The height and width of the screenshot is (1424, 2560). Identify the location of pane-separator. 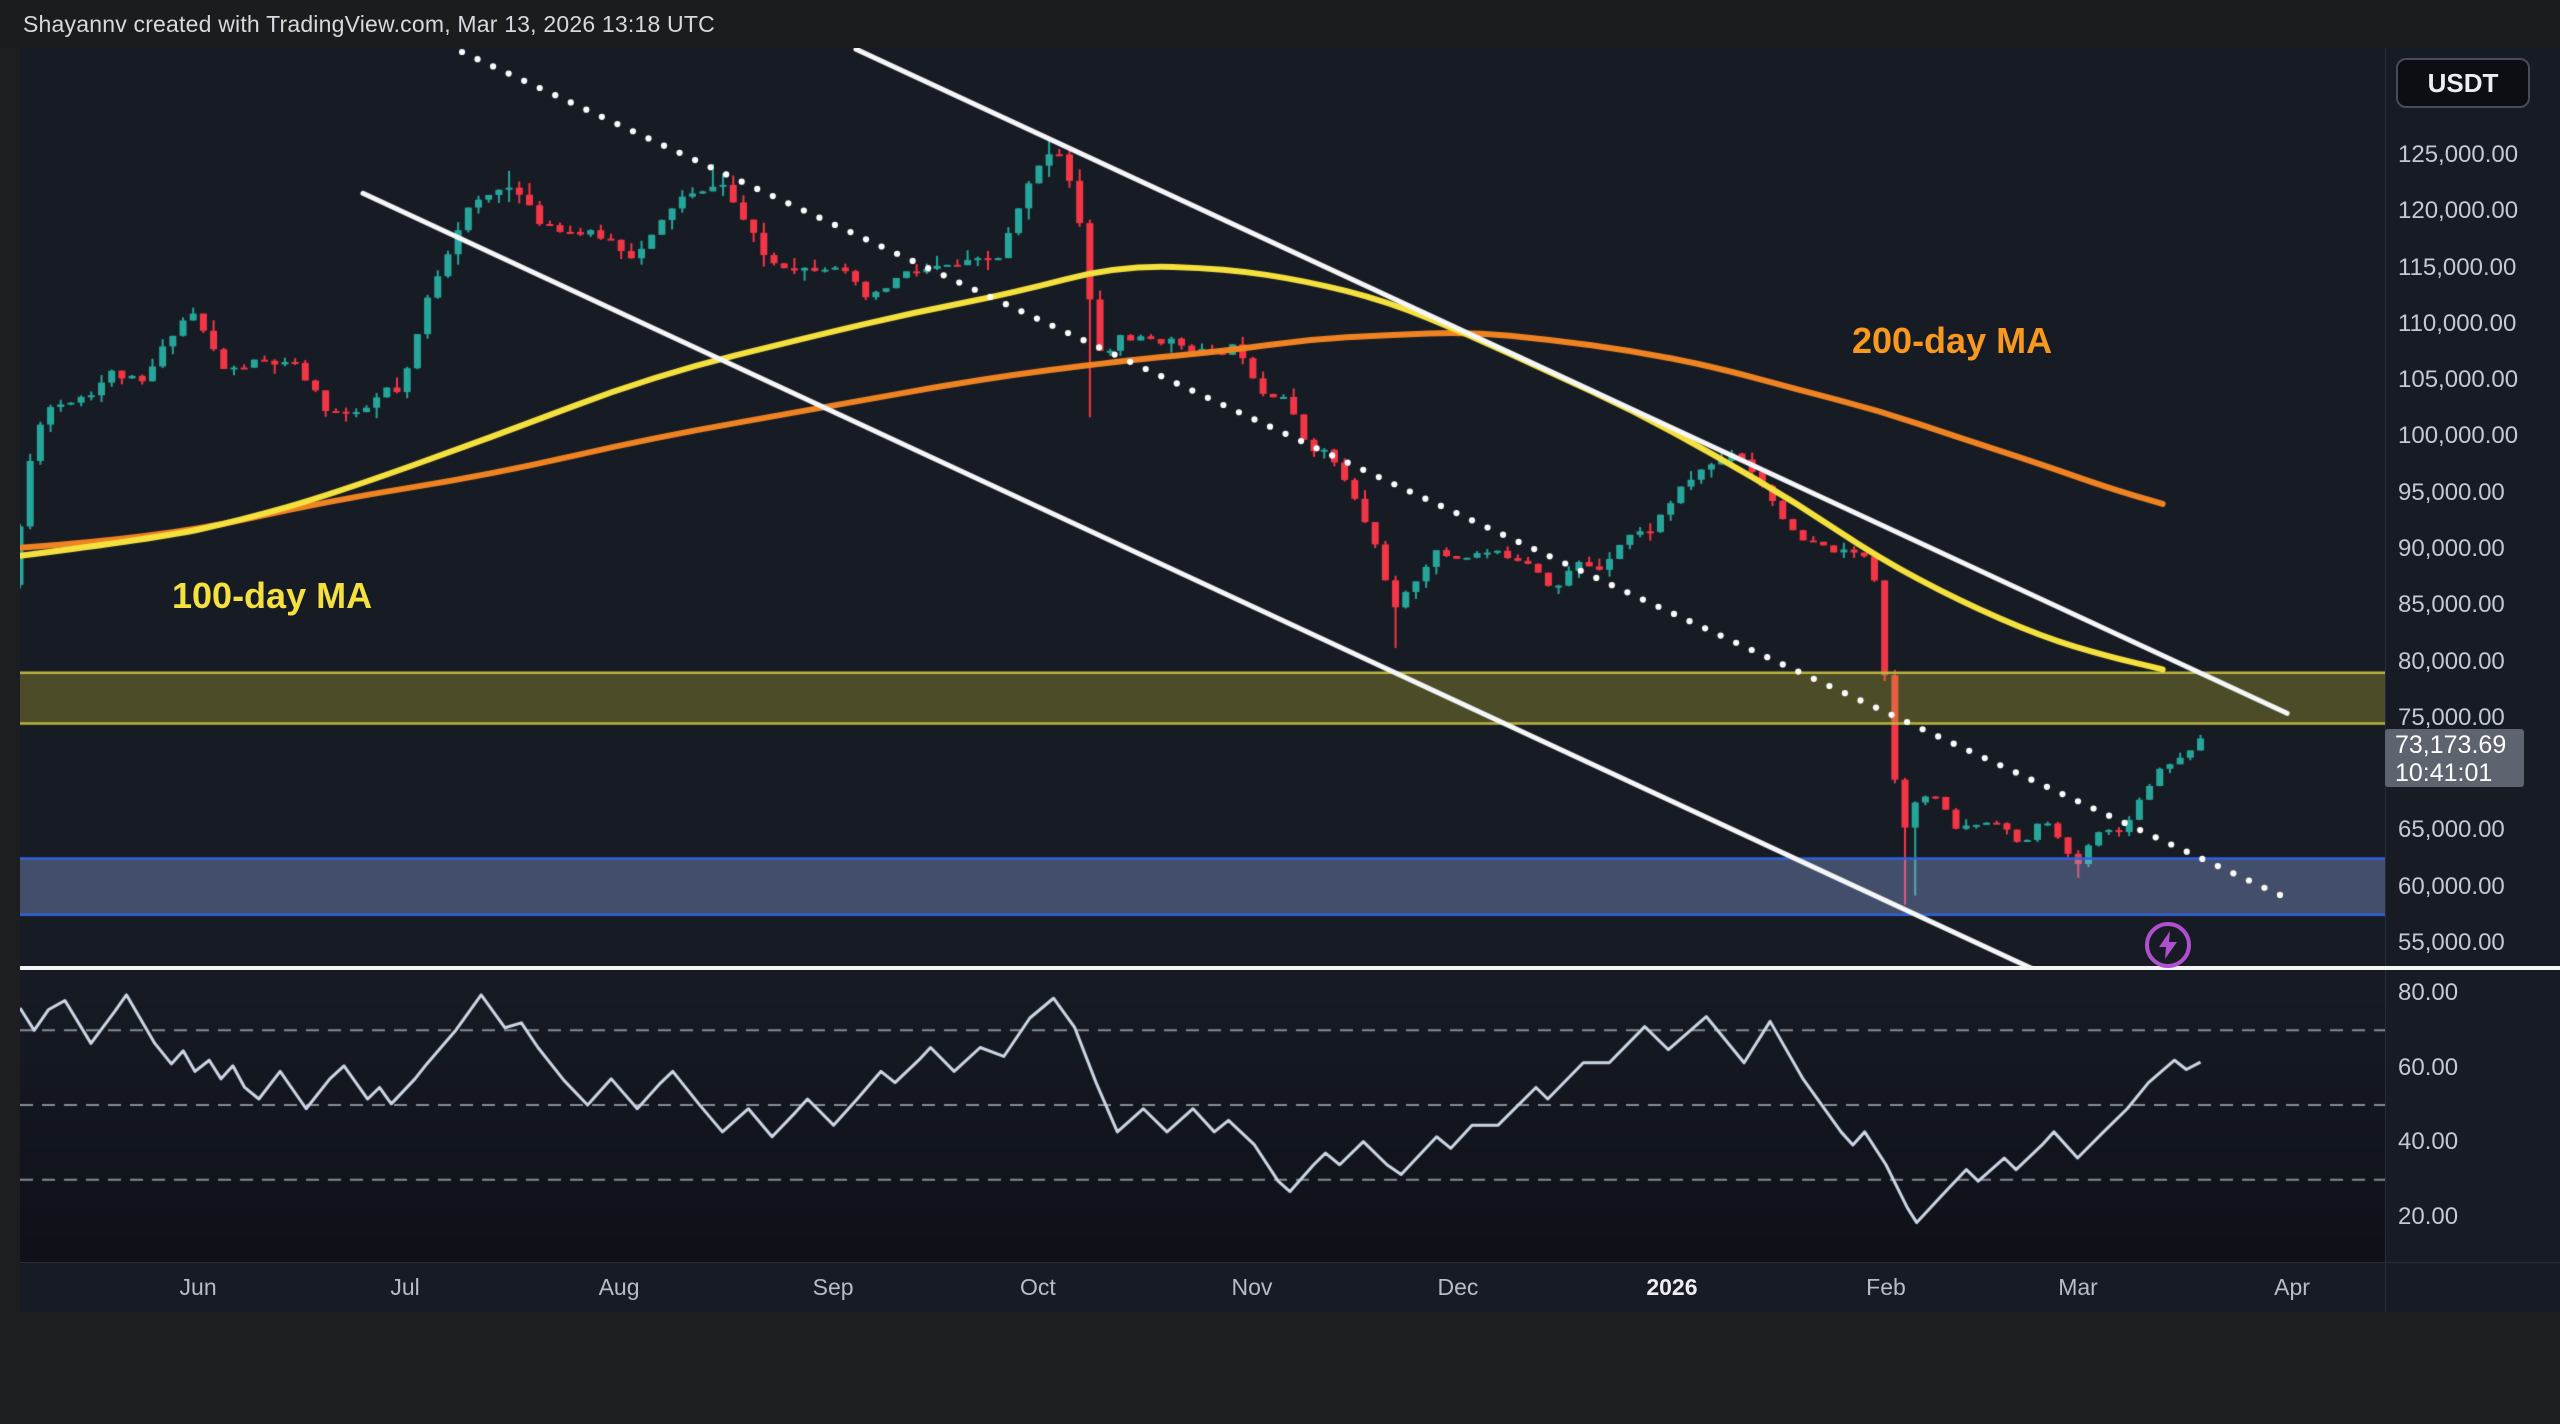
(1290, 968).